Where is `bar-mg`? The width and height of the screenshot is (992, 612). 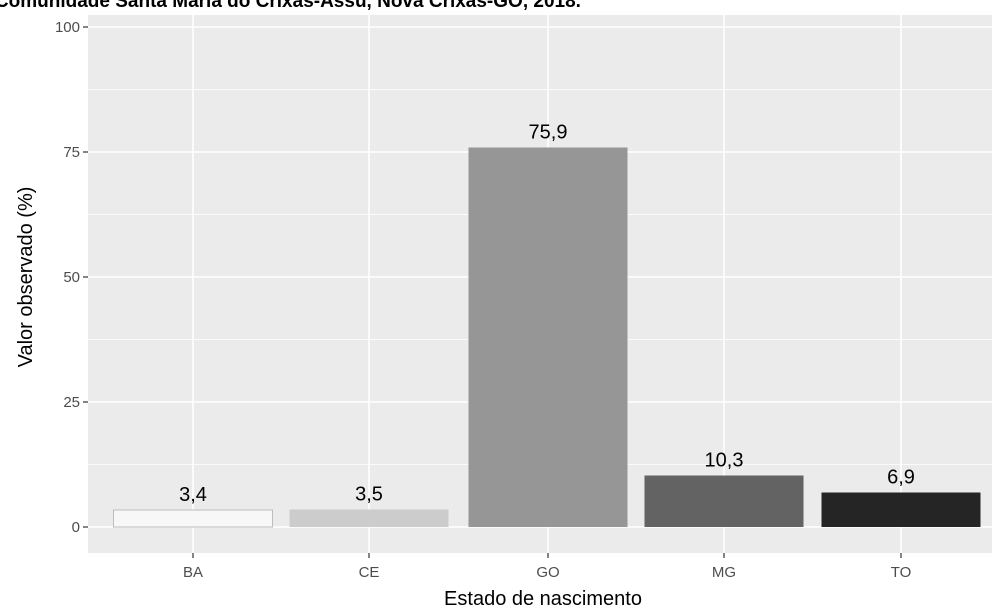 bar-mg is located at coordinates (724, 501).